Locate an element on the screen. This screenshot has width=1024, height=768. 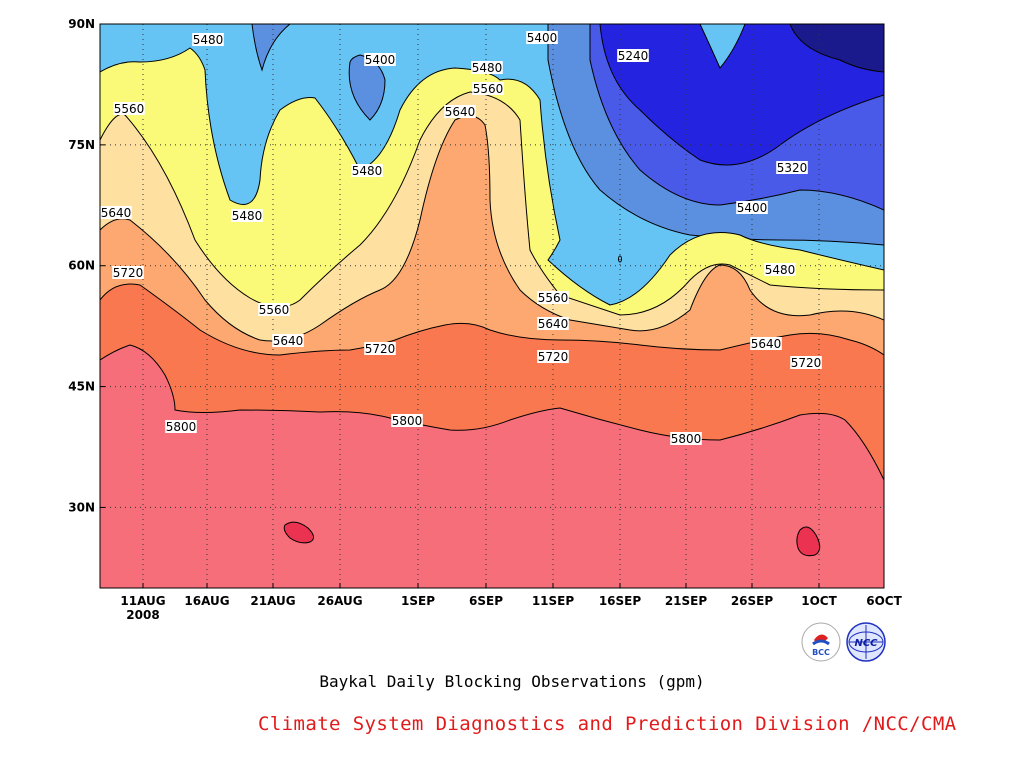
x-year-label: 2008 is located at coordinates (142, 615).